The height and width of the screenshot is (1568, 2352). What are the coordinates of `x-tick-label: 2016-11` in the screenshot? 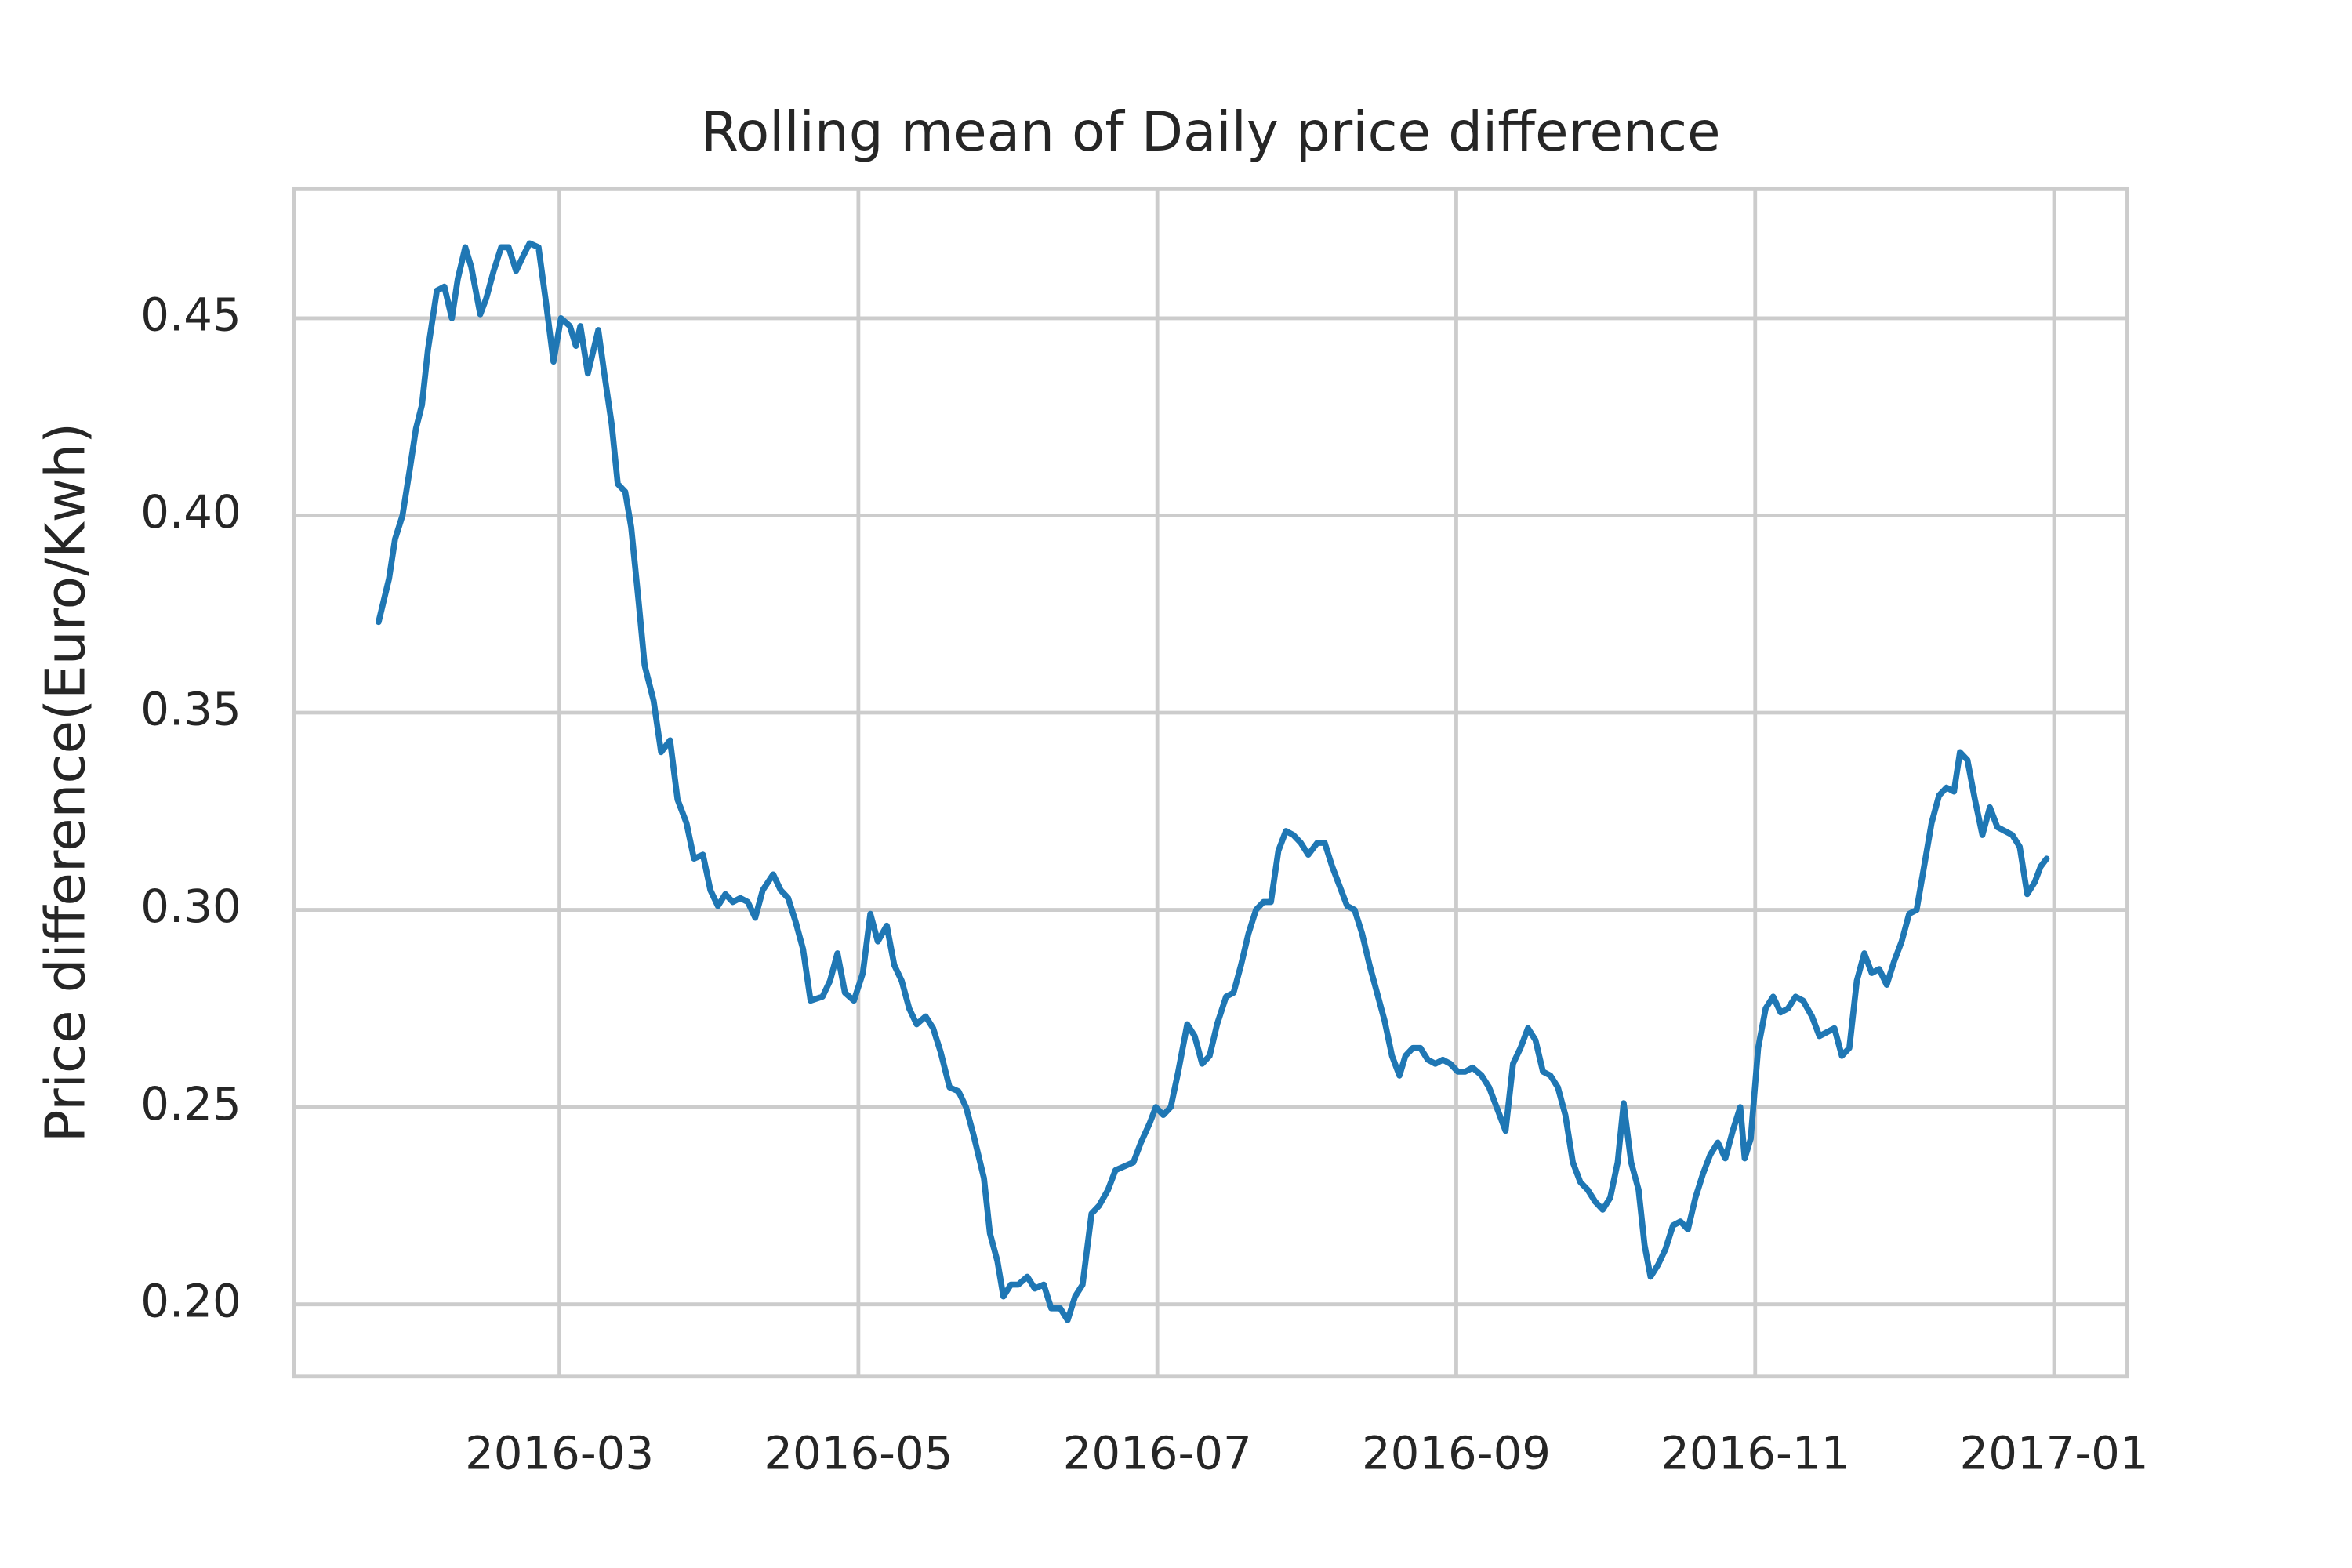 It's located at (1755, 1452).